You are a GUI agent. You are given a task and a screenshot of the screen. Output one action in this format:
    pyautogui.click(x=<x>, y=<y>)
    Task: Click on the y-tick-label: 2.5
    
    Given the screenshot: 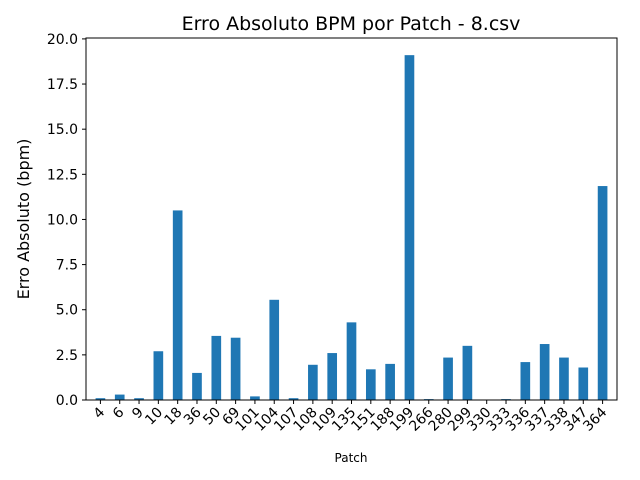 What is the action you would take?
    pyautogui.click(x=67, y=356)
    